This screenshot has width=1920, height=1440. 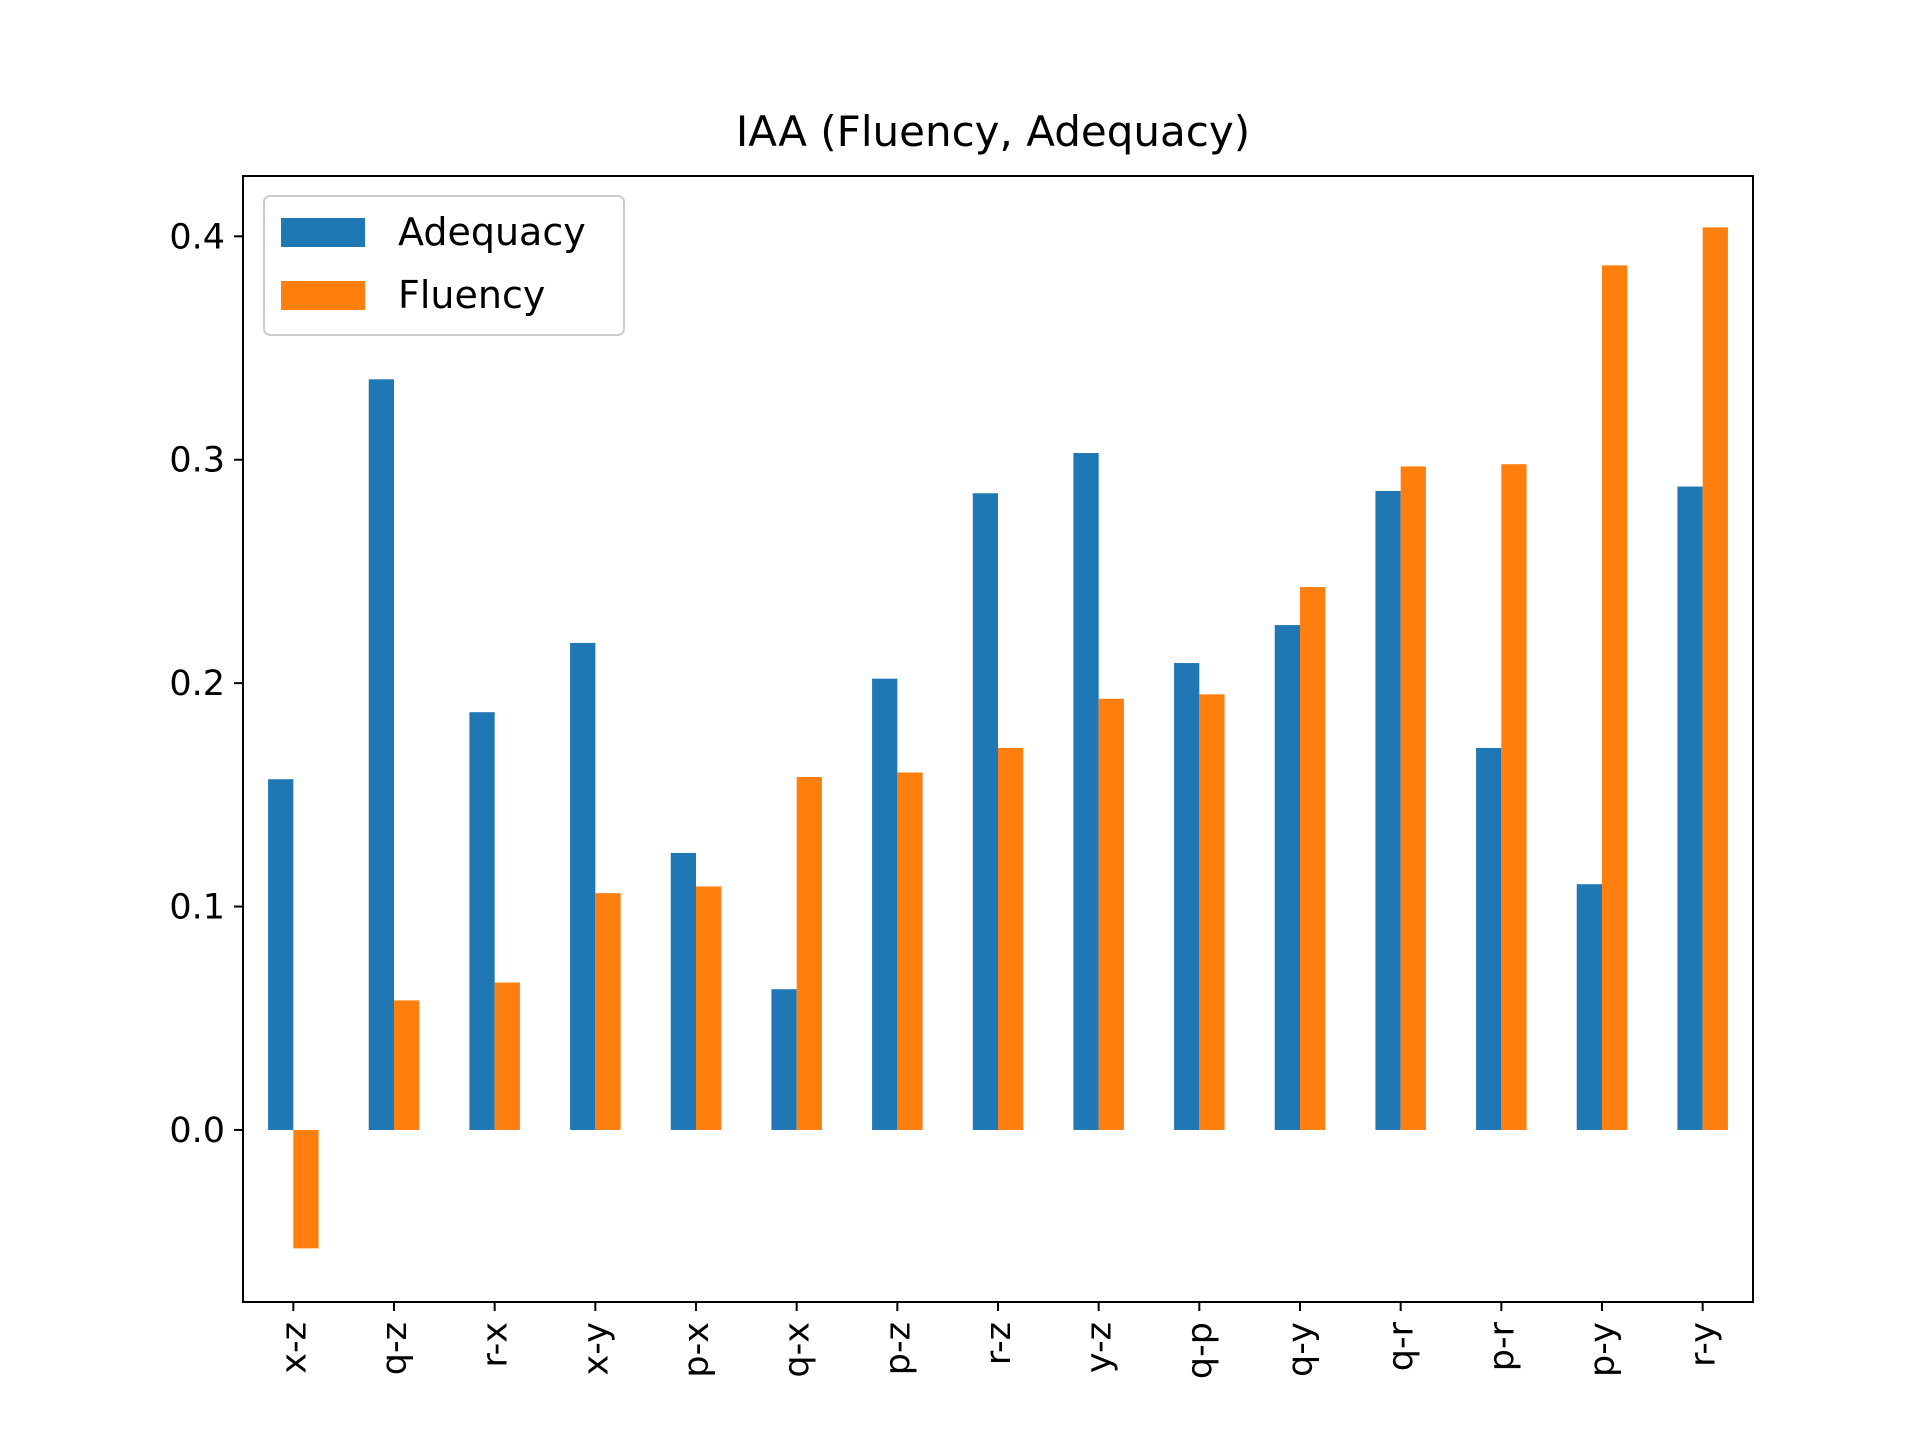 What do you see at coordinates (197, 461) in the screenshot?
I see `y-tick-label: 0.3` at bounding box center [197, 461].